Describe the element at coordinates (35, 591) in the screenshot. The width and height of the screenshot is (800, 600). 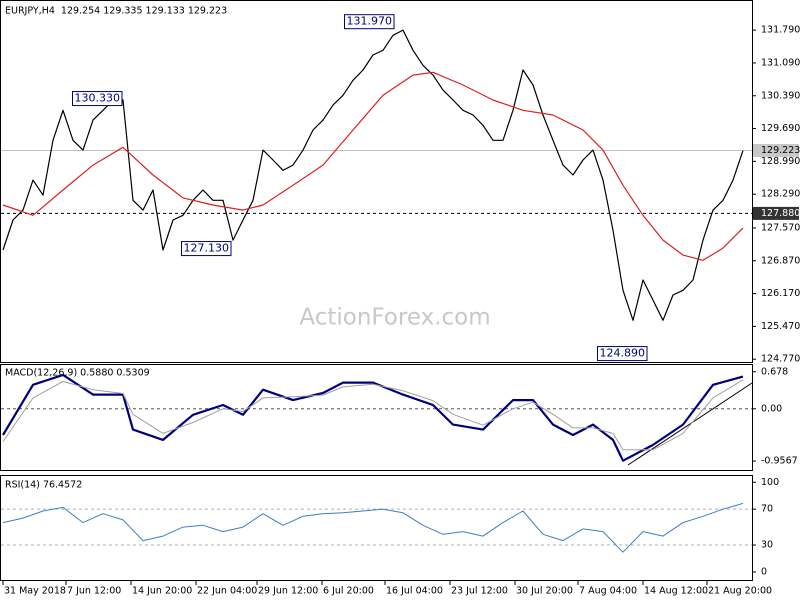
I see `x-tick-label: 31 May 2018` at that location.